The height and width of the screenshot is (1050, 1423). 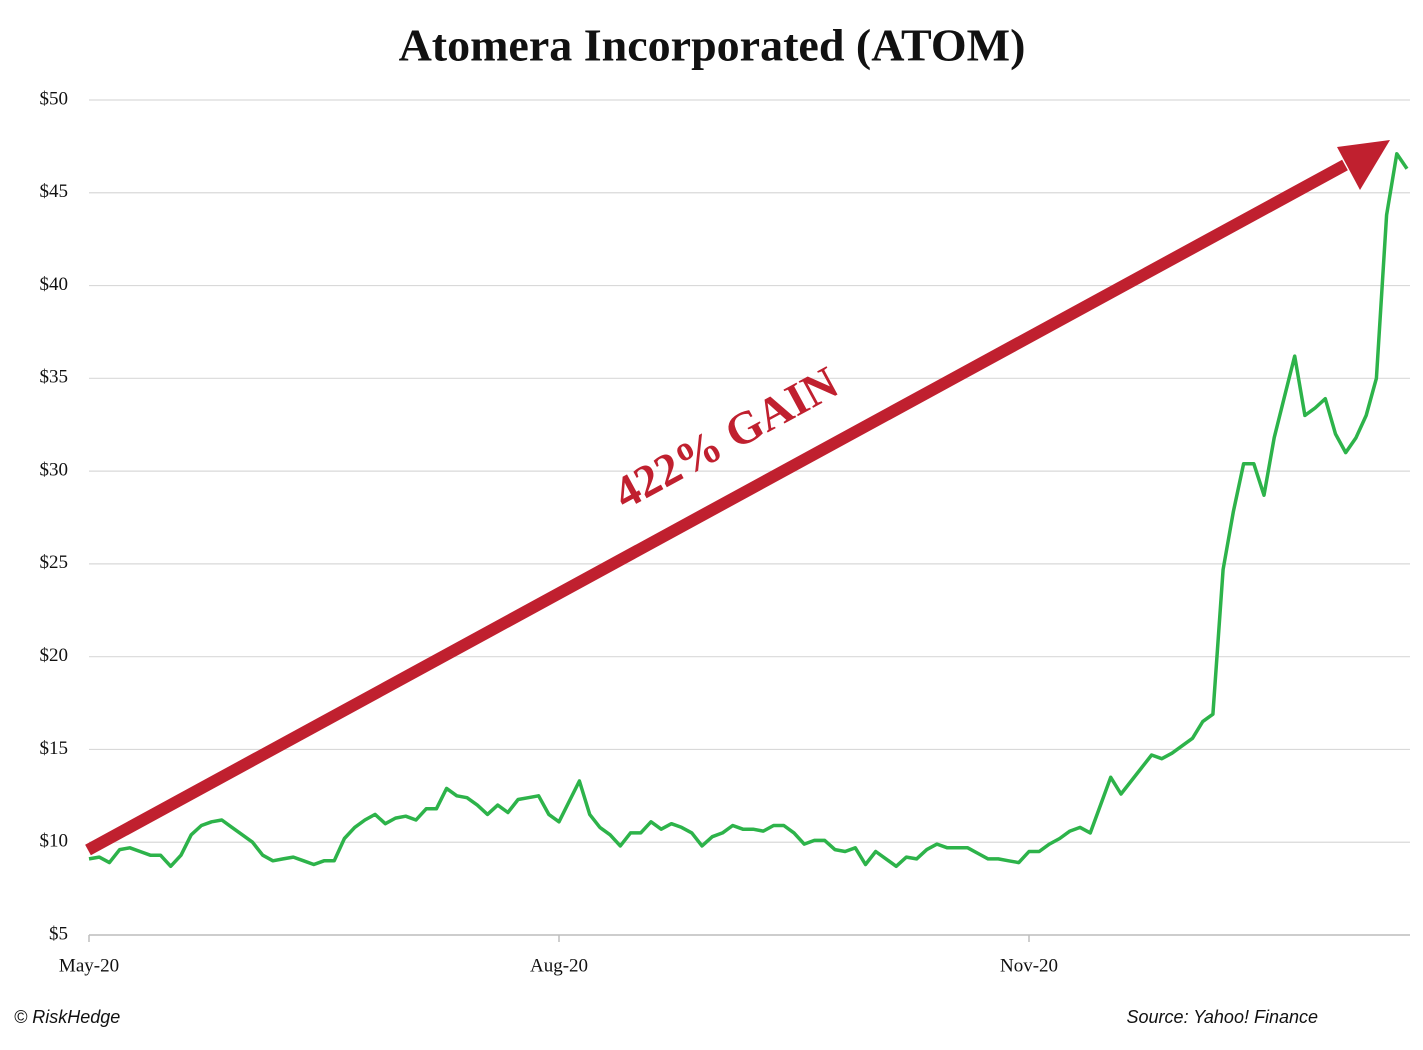 I want to click on y-tick-label: $15, so click(x=54, y=748).